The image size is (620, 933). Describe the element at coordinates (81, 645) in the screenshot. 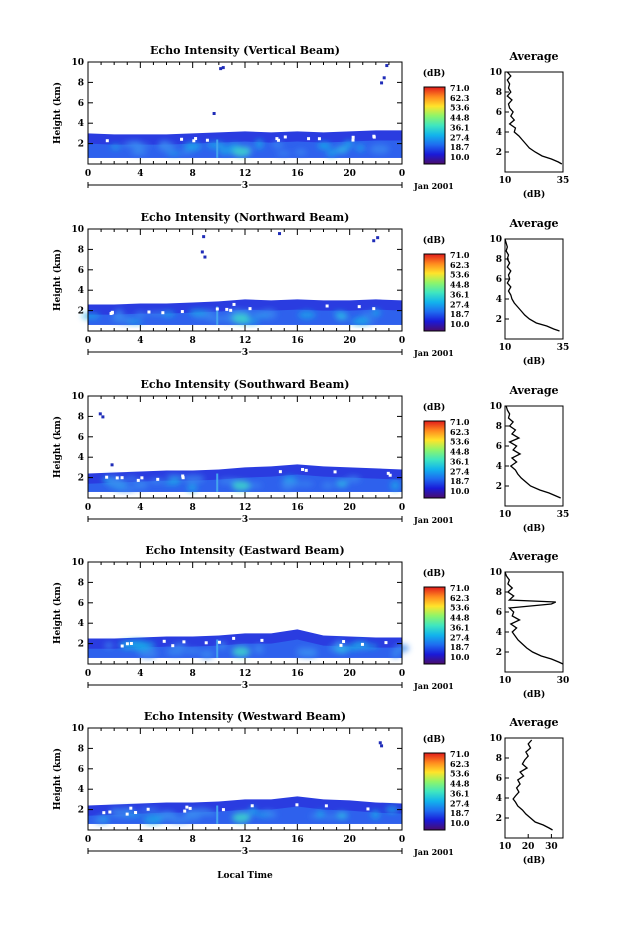

I see `y-tick-label: 2` at that location.